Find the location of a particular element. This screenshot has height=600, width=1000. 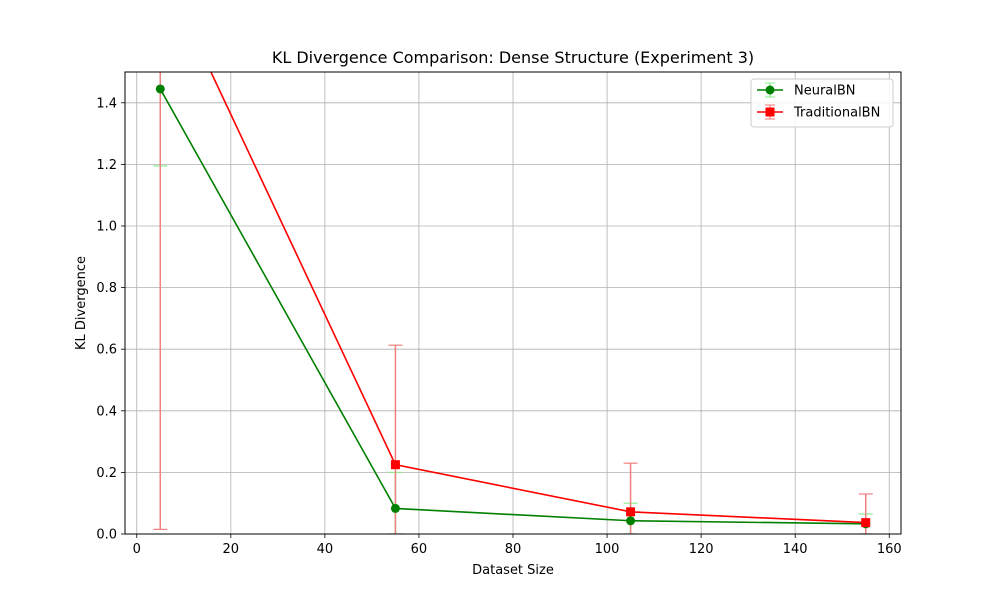

y-tick-label: 0.4 is located at coordinates (106, 411).